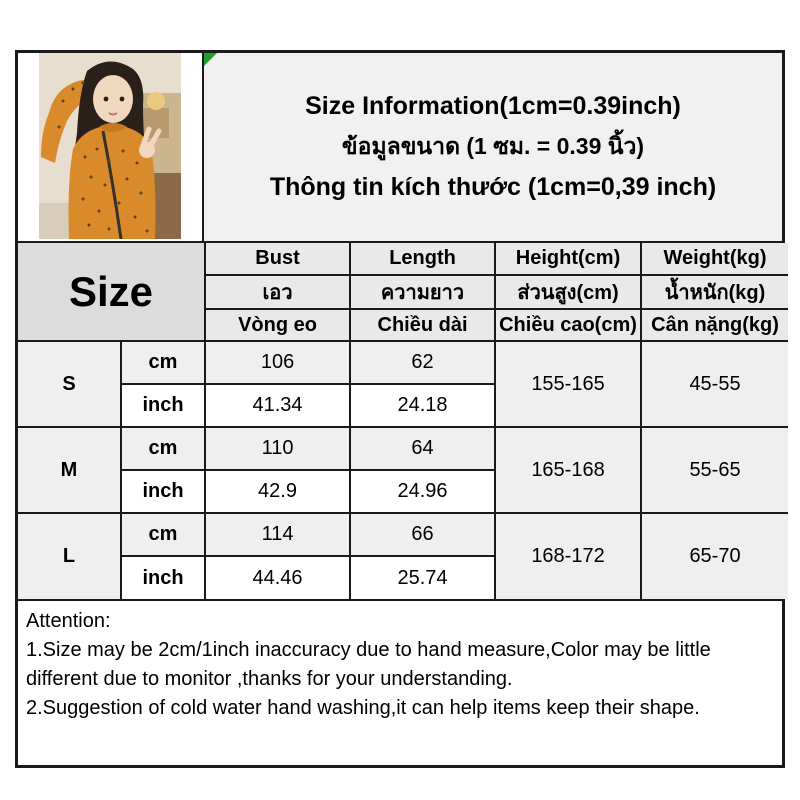 This screenshot has height=800, width=800. I want to click on l-bust-inch: 44.46, so click(278, 577).